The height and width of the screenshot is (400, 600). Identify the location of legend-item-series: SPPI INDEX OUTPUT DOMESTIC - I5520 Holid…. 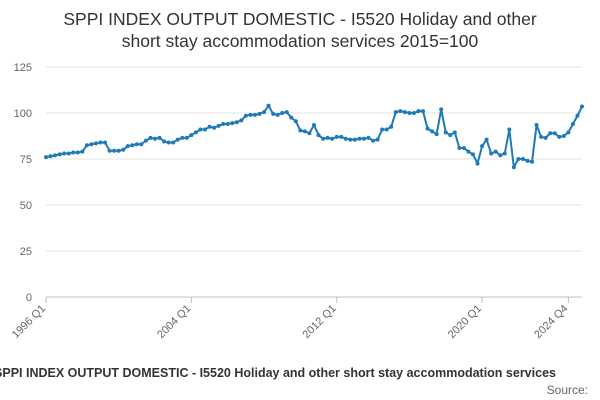
(278, 373).